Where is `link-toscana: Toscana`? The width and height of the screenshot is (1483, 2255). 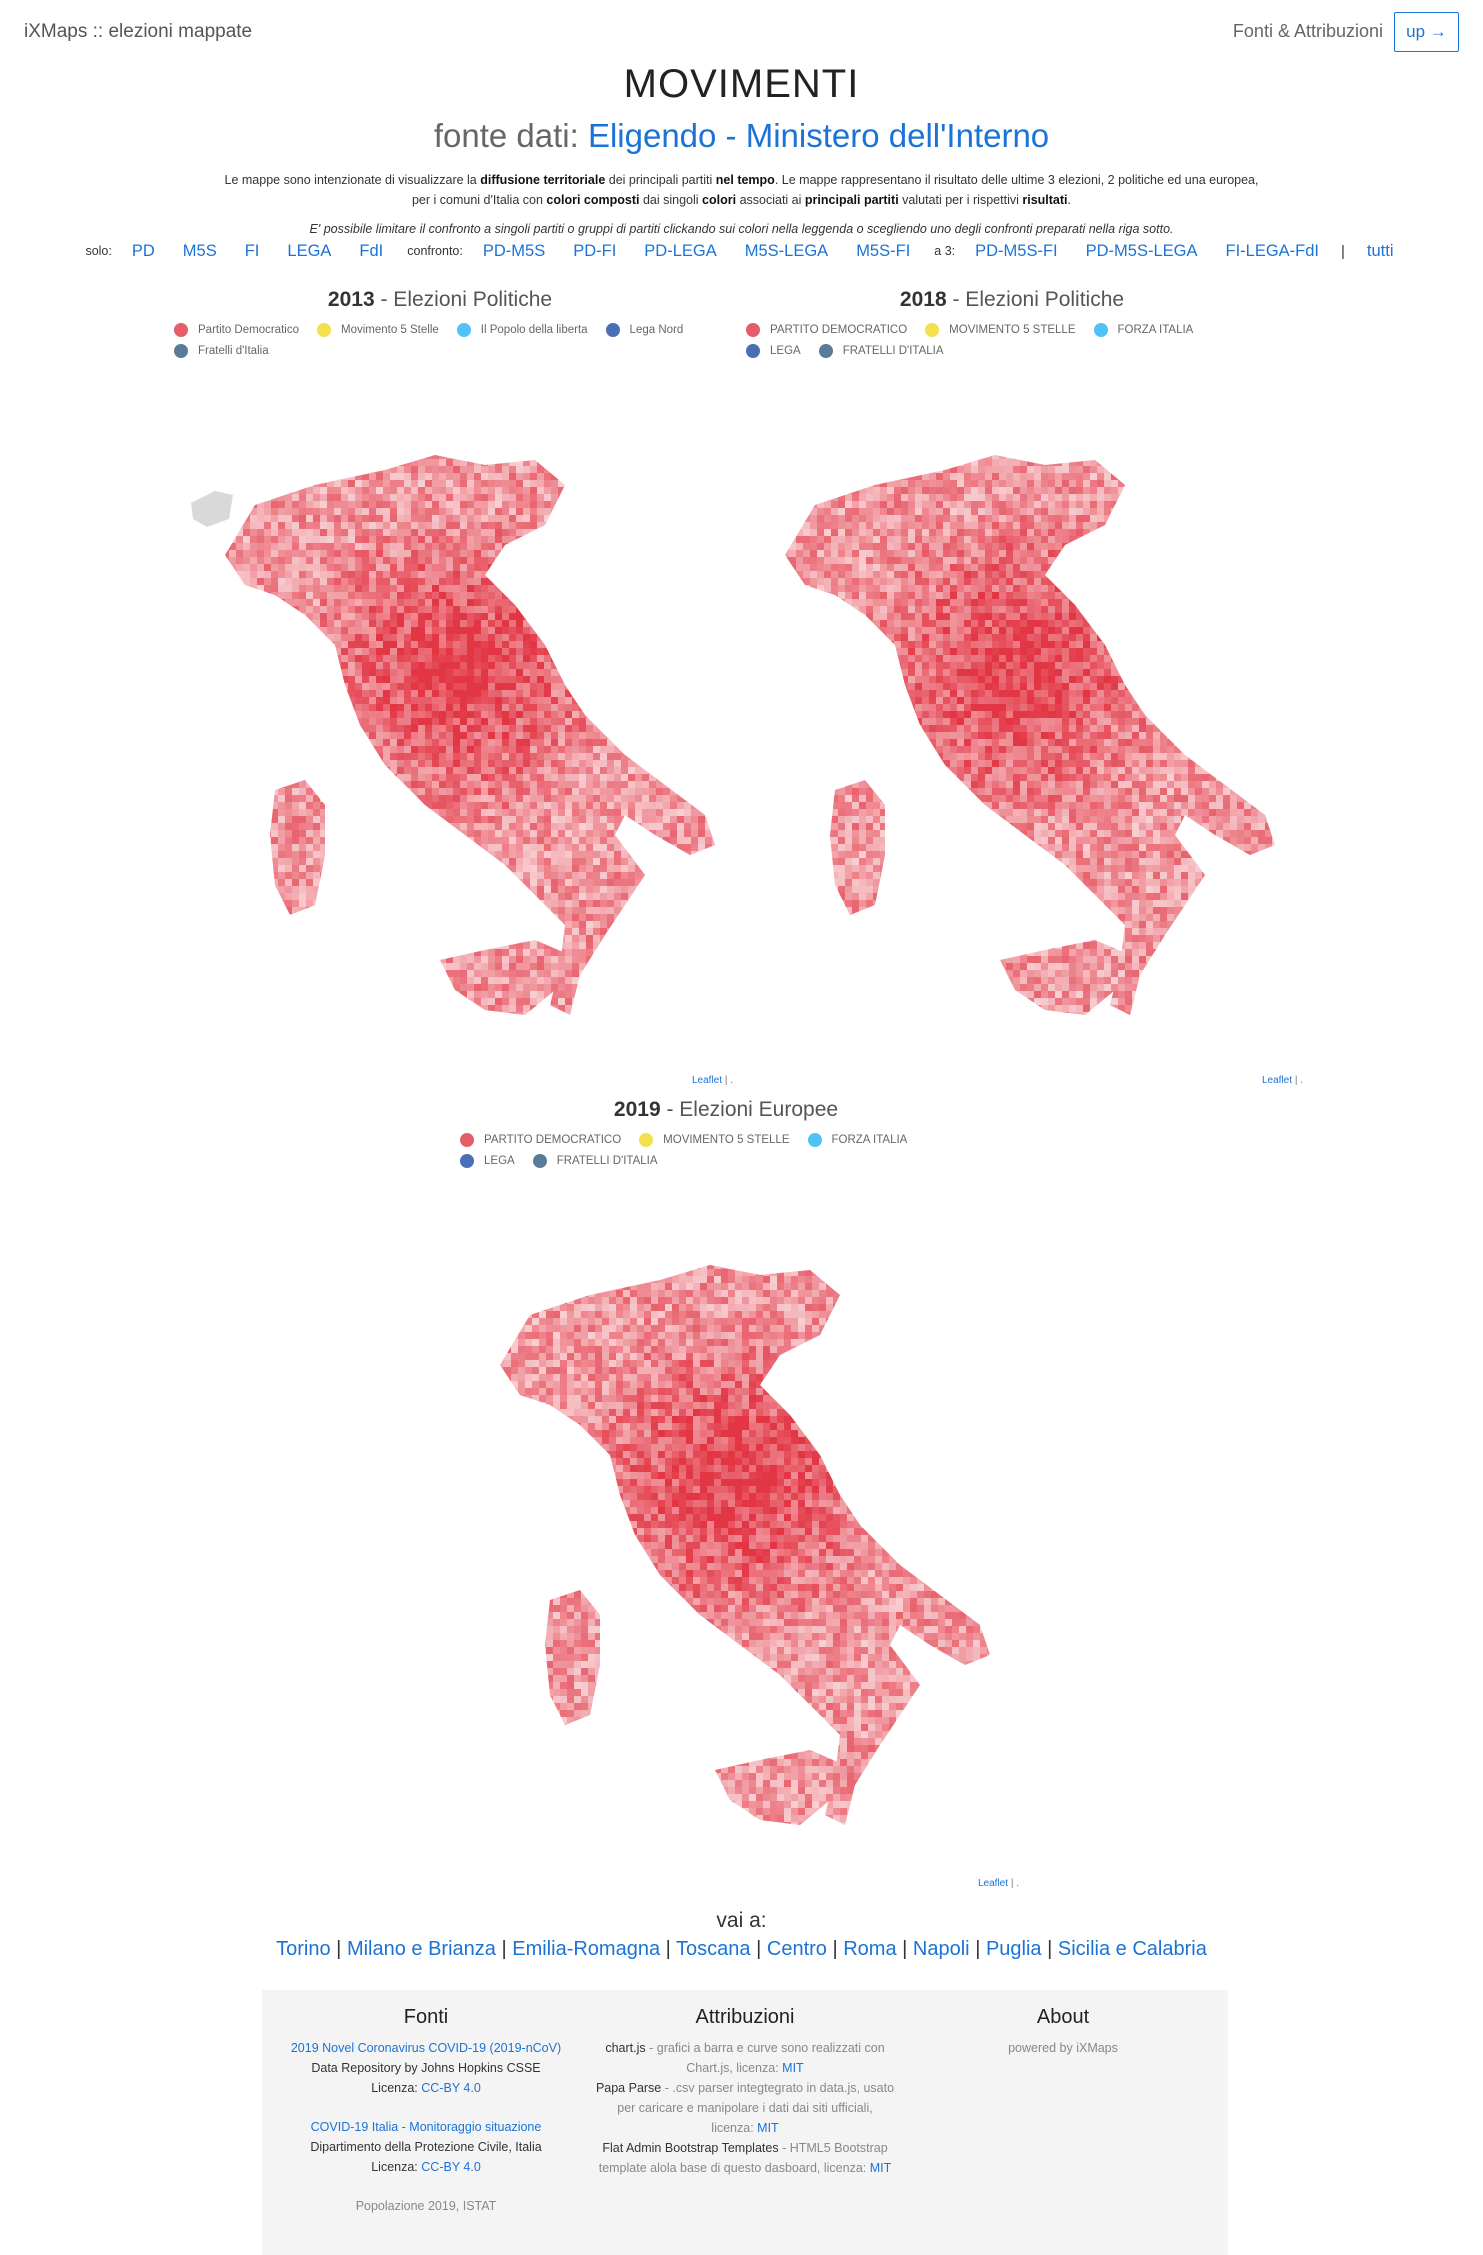 link-toscana: Toscana is located at coordinates (713, 1949).